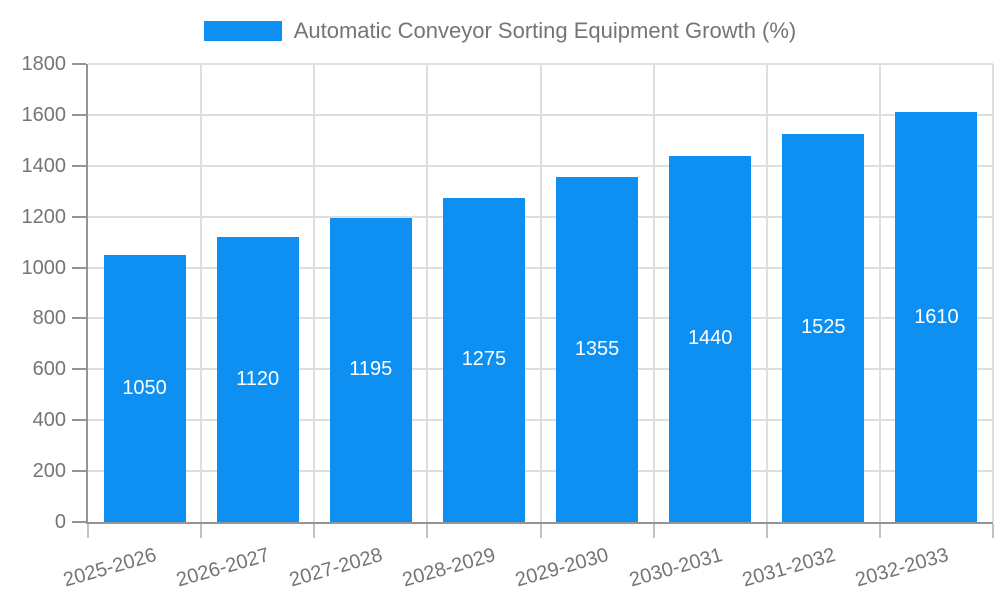  Describe the element at coordinates (49, 318) in the screenshot. I see `y-tick-label: 800` at that location.